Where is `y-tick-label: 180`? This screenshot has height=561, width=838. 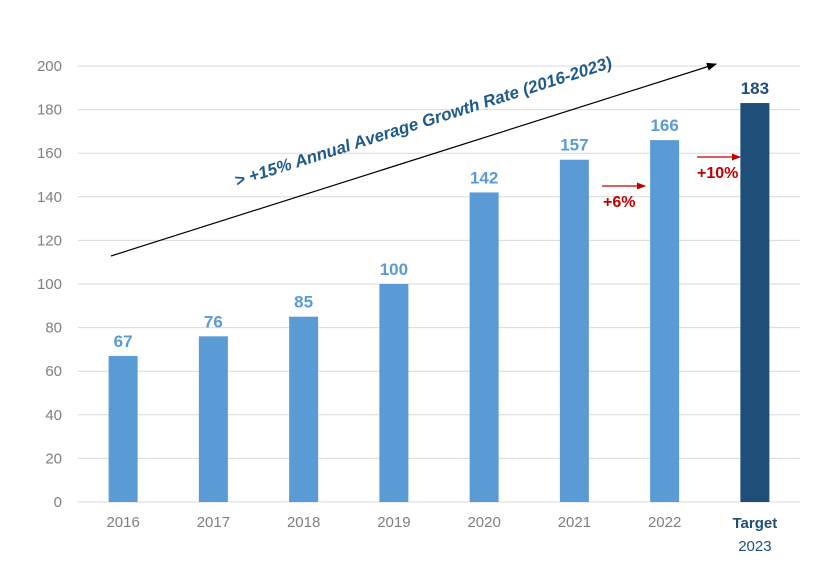 y-tick-label: 180 is located at coordinates (49, 110).